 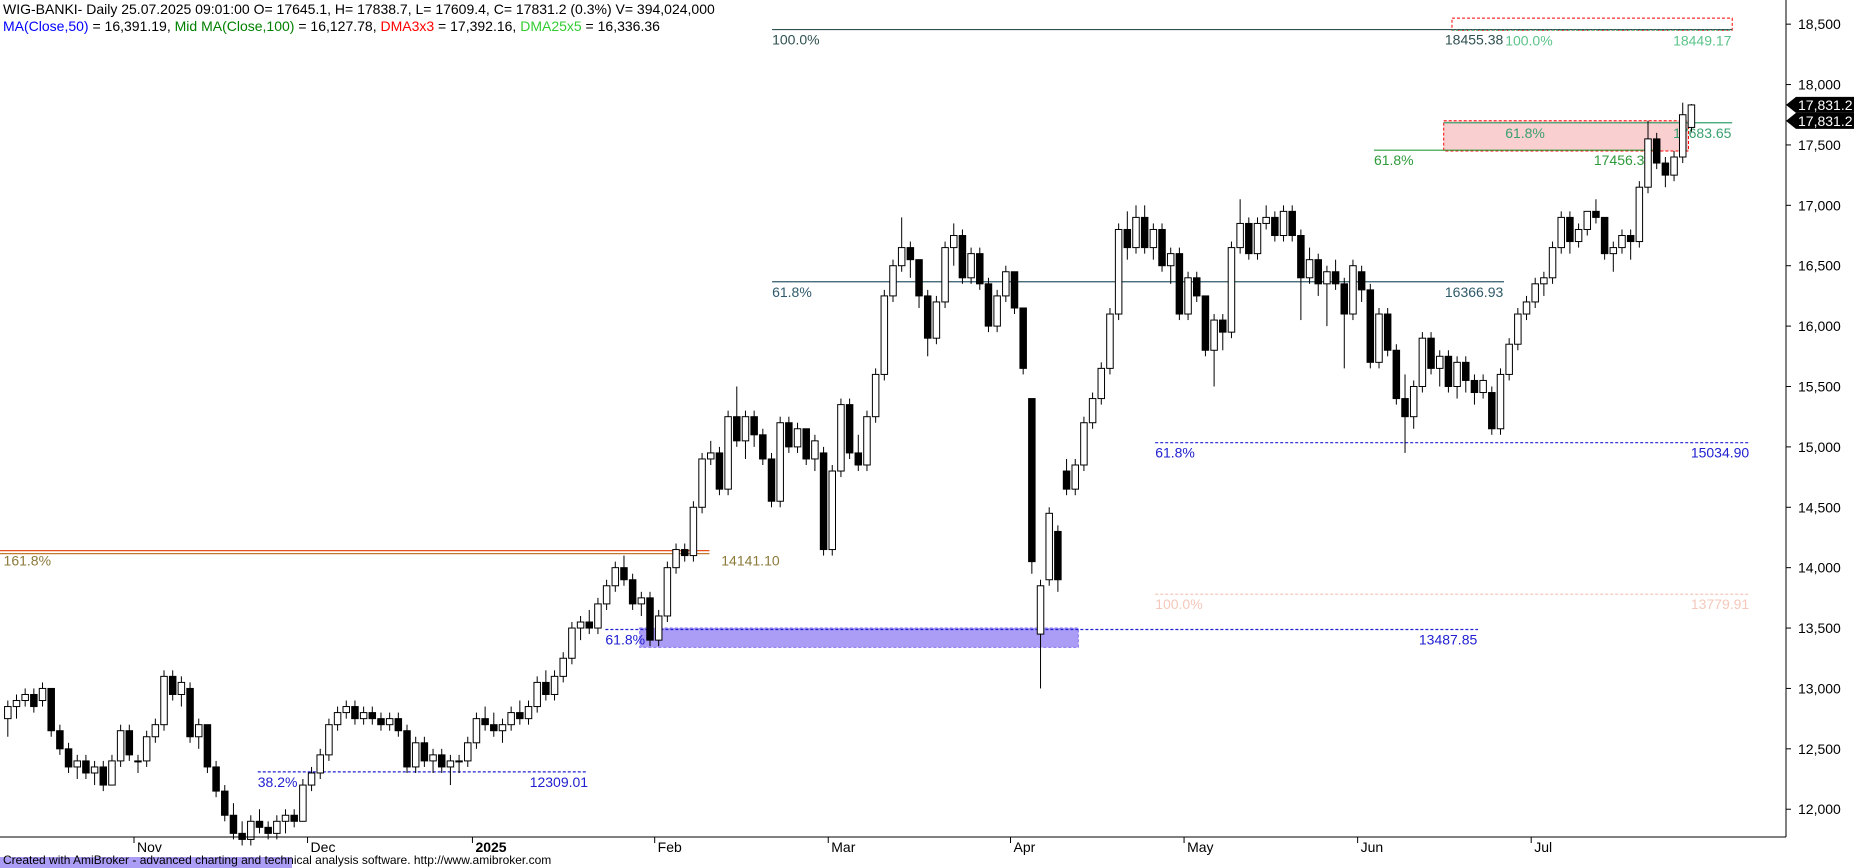 What do you see at coordinates (337, 26) in the screenshot?
I see `legend-item: = 16,127.78,` at bounding box center [337, 26].